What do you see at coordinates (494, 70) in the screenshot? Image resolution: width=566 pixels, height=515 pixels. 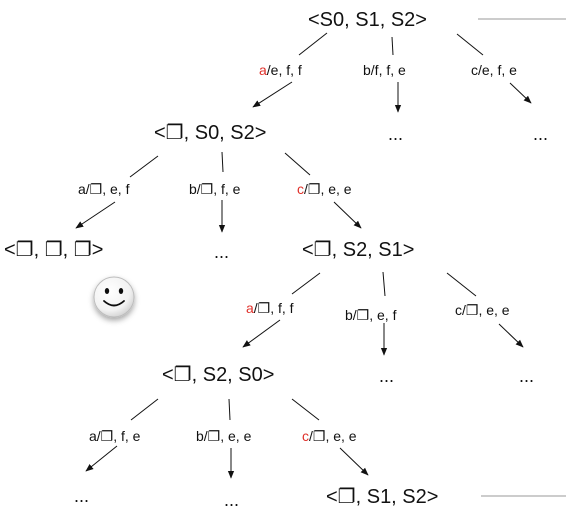 I see `label-root-c: c/e, f, e` at bounding box center [494, 70].